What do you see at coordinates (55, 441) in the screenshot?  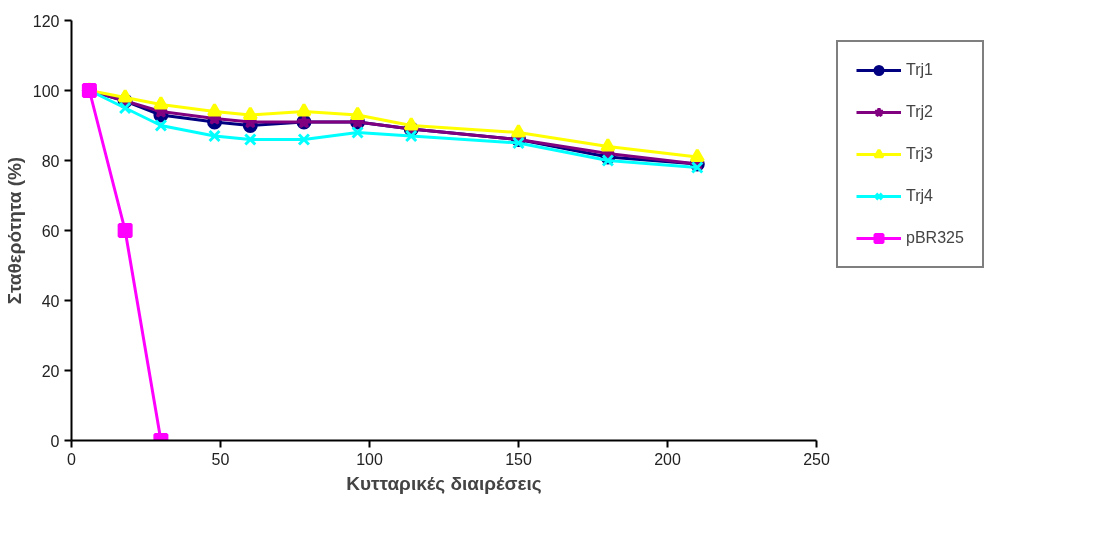 I see `y-tick-label: 0` at bounding box center [55, 441].